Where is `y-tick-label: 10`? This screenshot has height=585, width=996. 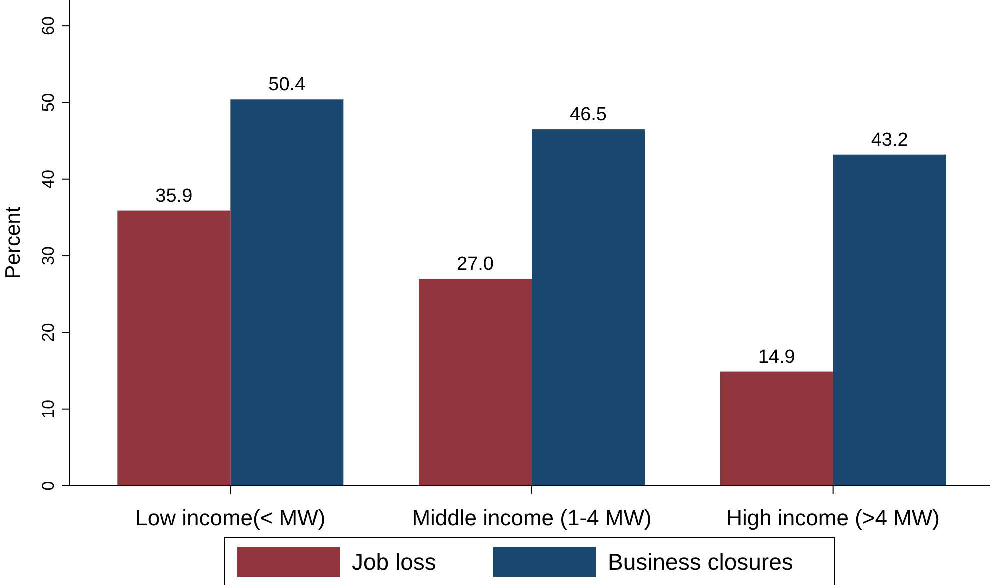
y-tick-label: 10 is located at coordinates (48, 409).